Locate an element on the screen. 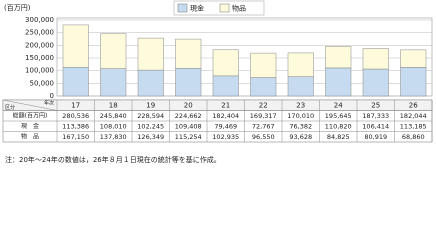 The image size is (436, 240). table-corner: 区分 is located at coordinates (10, 107).